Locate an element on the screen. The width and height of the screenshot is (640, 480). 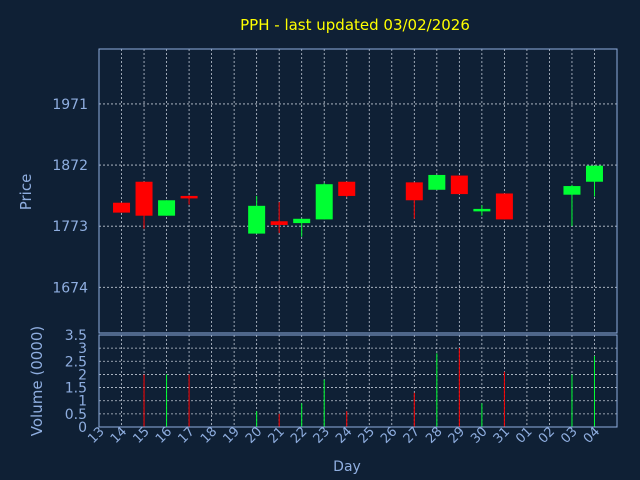
volume-axis-label: Volume (0000) is located at coordinates (37, 381).